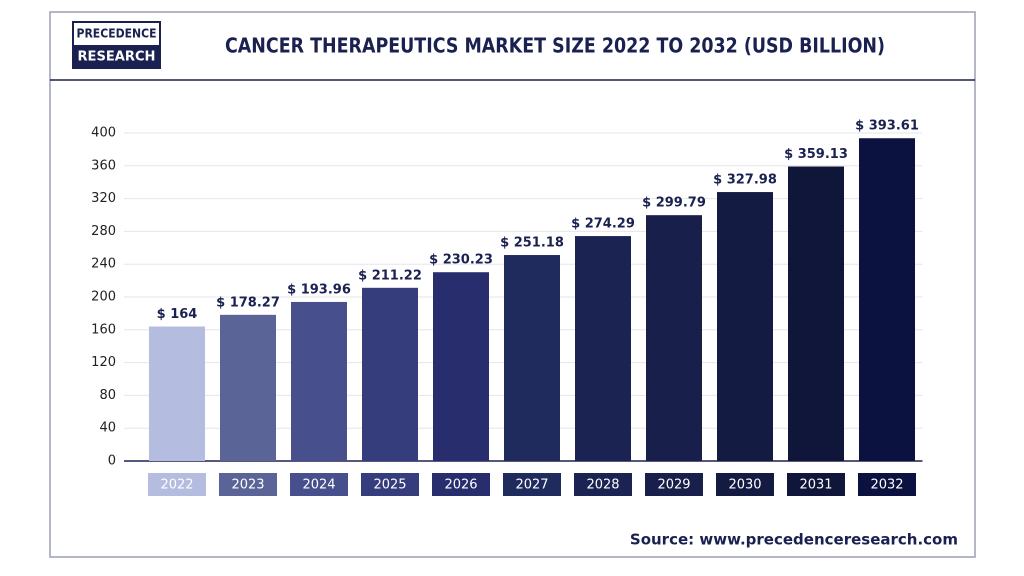 The height and width of the screenshot is (576, 1024). Describe the element at coordinates (674, 203) in the screenshot. I see `value-label: $ 299.79` at that location.